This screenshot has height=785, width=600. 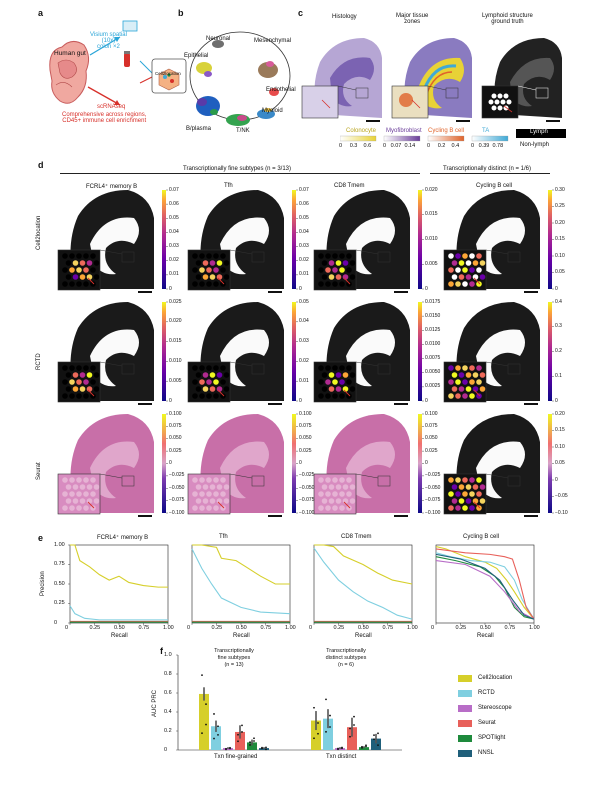 What do you see at coordinates (401, 516) in the screenshot?
I see `scale-bar` at bounding box center [401, 516].